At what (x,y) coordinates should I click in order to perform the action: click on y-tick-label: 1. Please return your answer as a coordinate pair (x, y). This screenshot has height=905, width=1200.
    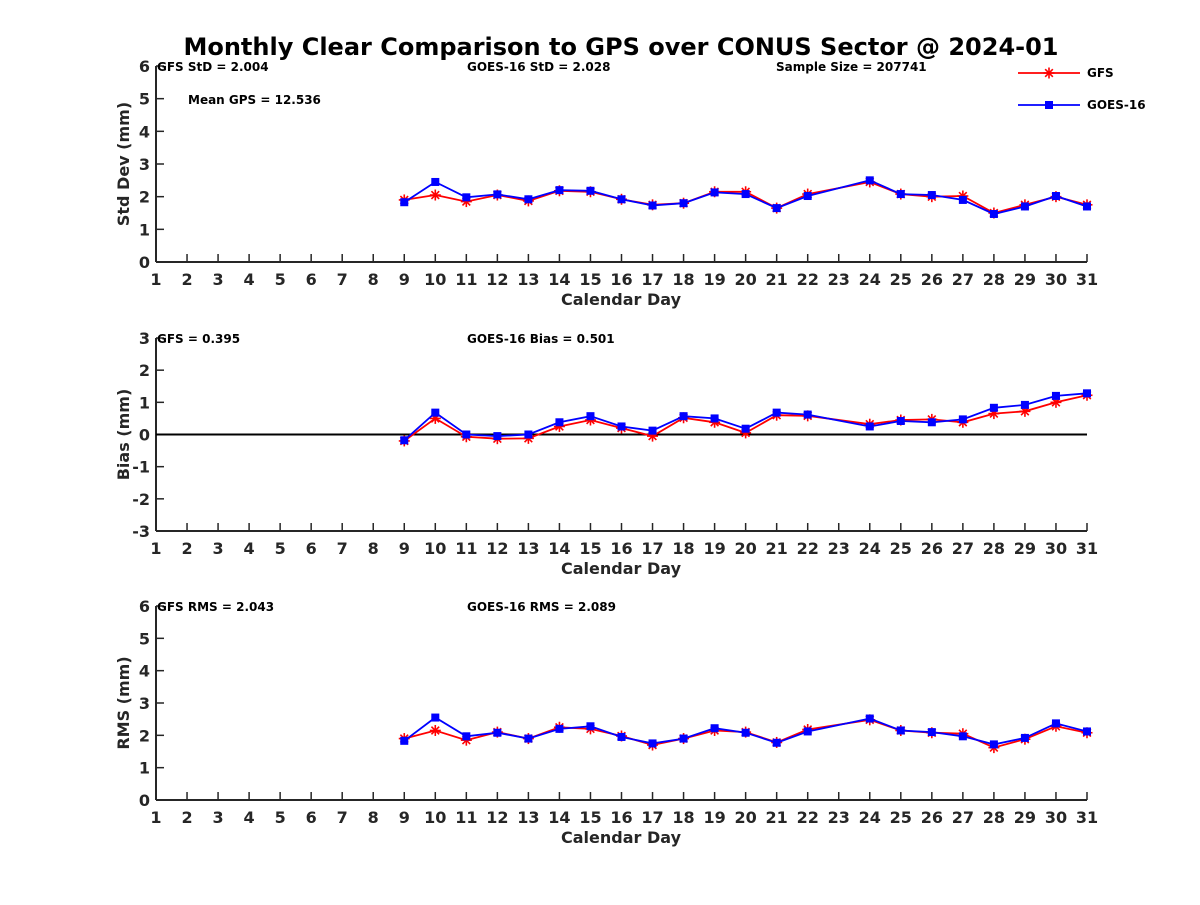
    Looking at the image, I should click on (144, 229).